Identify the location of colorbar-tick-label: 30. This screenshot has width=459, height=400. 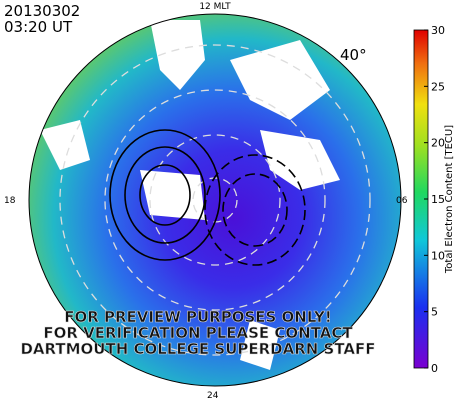
(438, 30).